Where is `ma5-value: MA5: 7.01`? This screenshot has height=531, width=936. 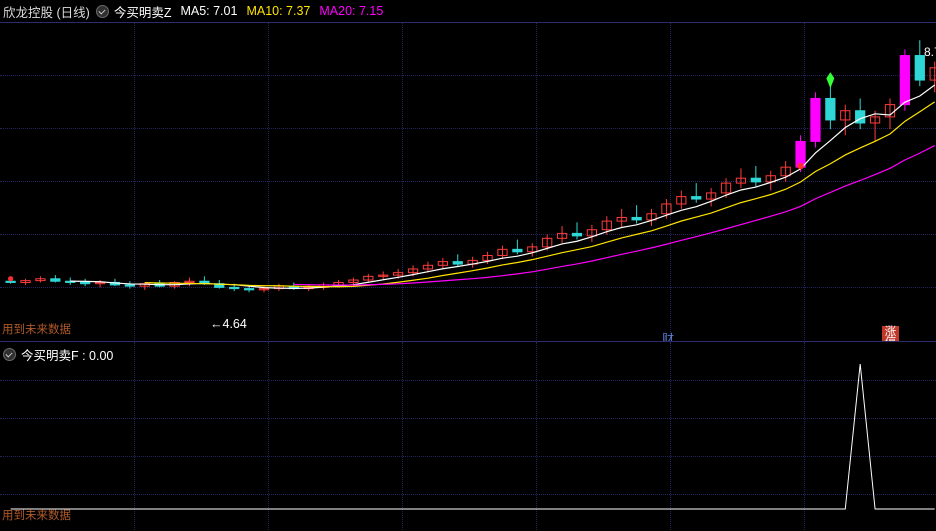 ma5-value: MA5: 7.01 is located at coordinates (209, 11).